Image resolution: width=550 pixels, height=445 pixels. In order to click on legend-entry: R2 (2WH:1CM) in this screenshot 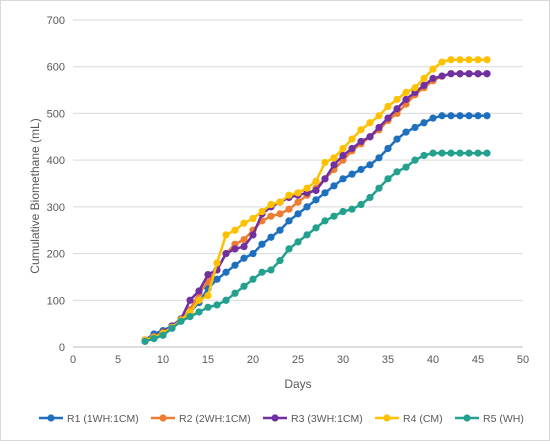, I will do `click(201, 419)`.